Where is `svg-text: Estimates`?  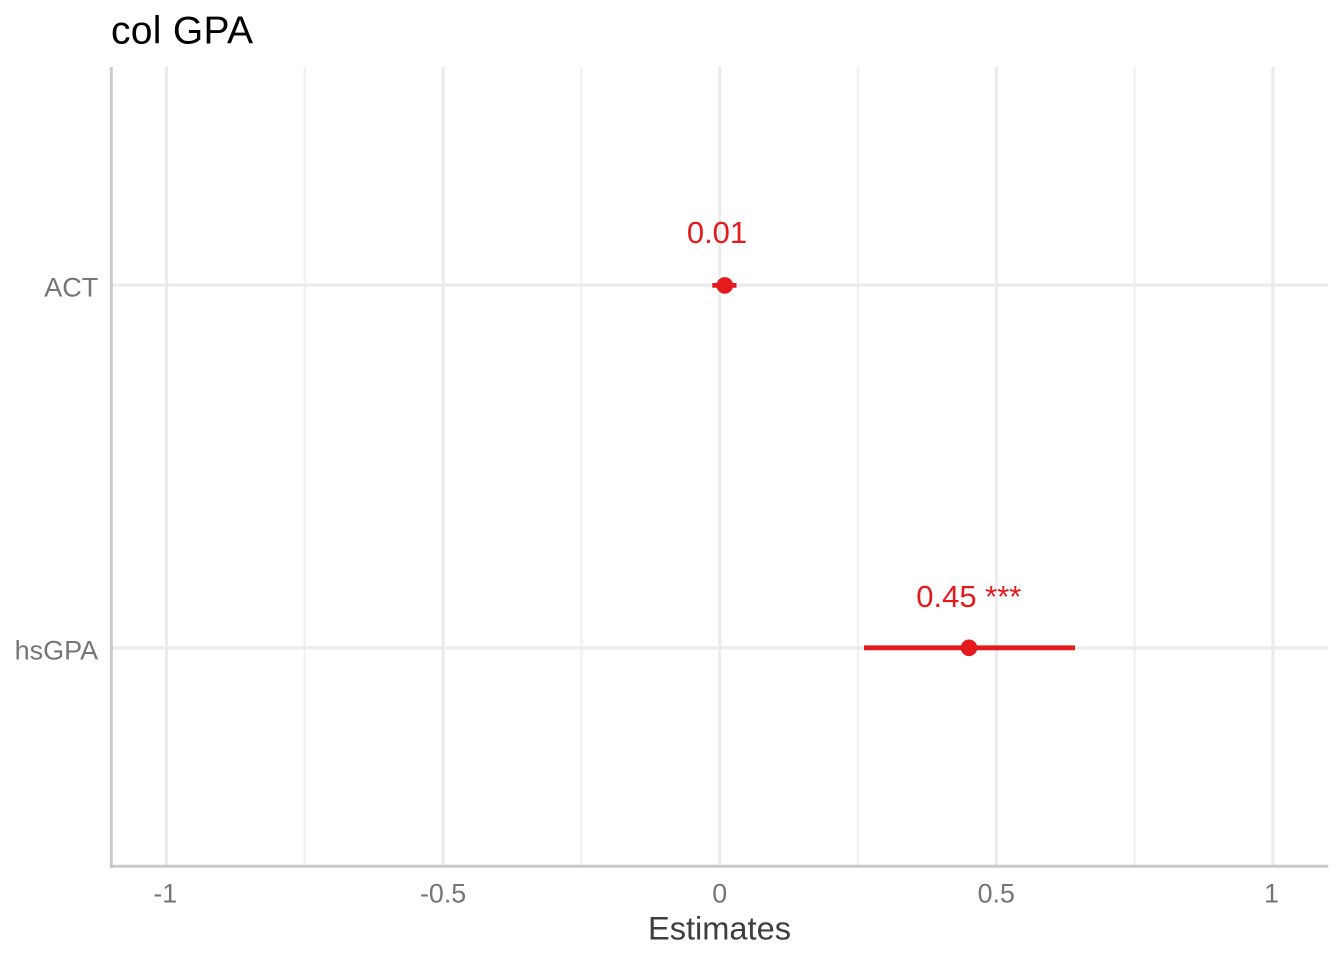 svg-text: Estimates is located at coordinates (719, 927).